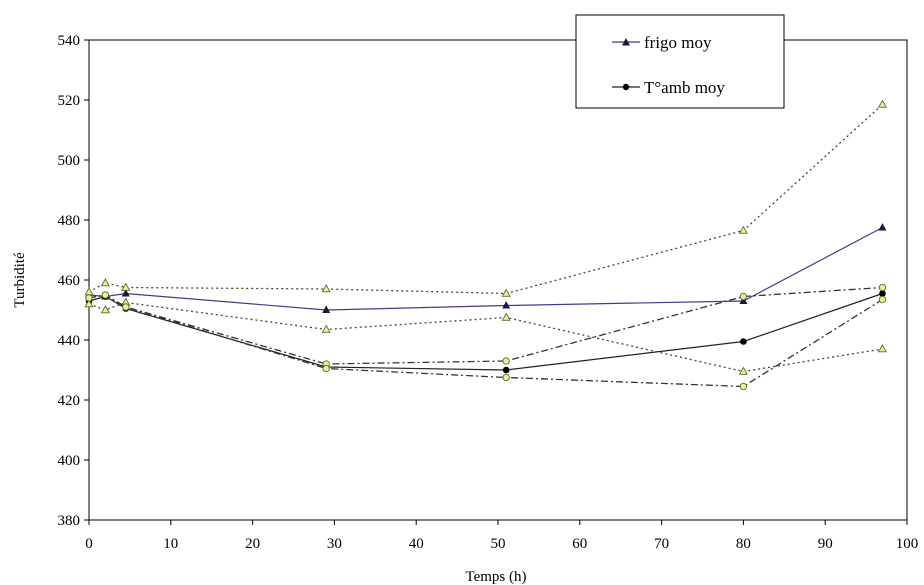 Image resolution: width=924 pixels, height=585 pixels. I want to click on x-tick-label: 40, so click(416, 544).